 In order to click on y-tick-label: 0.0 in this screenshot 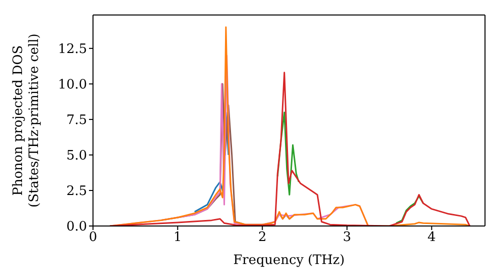, I will do `click(76, 227)`.